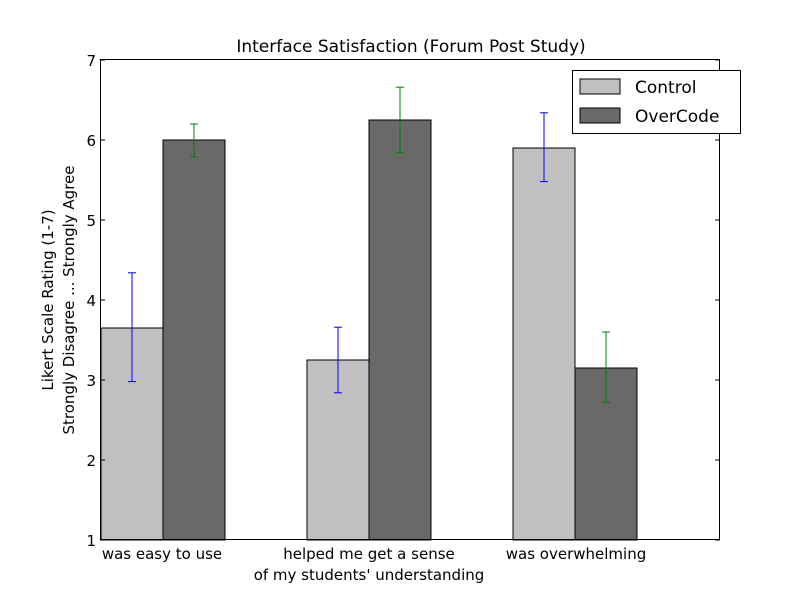 Image resolution: width=800 pixels, height=600 pixels. Describe the element at coordinates (600, 115) in the screenshot. I see `legend-swatch-overcode` at that location.